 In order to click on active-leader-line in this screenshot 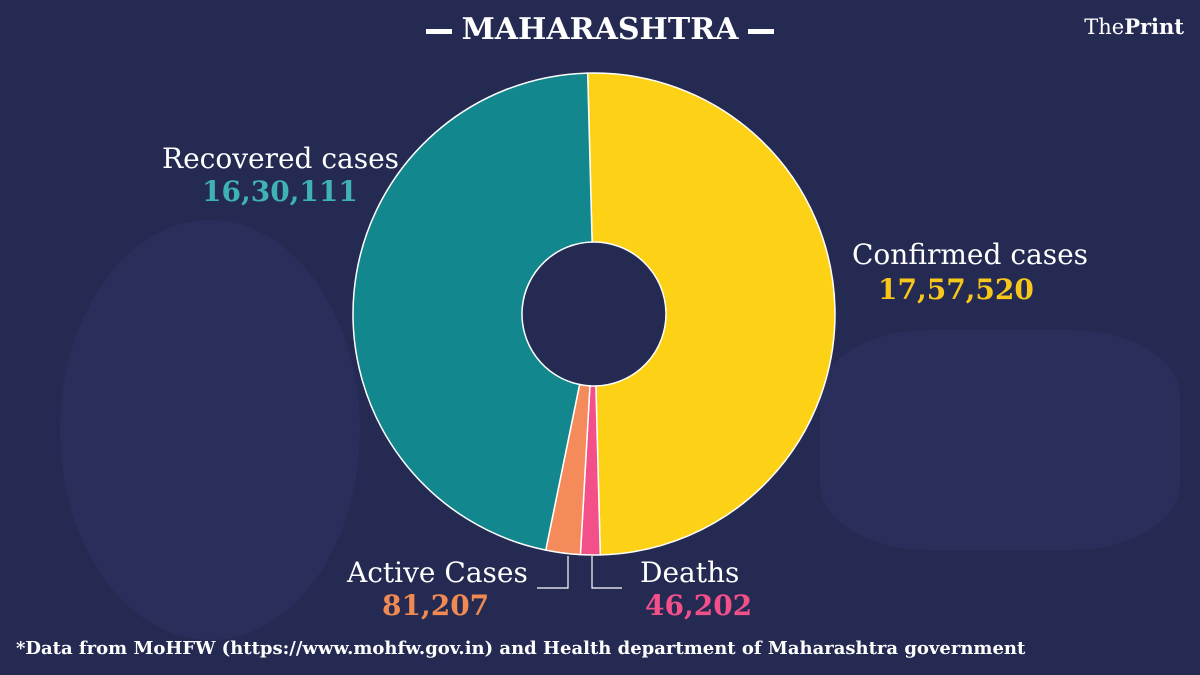, I will do `click(553, 572)`.